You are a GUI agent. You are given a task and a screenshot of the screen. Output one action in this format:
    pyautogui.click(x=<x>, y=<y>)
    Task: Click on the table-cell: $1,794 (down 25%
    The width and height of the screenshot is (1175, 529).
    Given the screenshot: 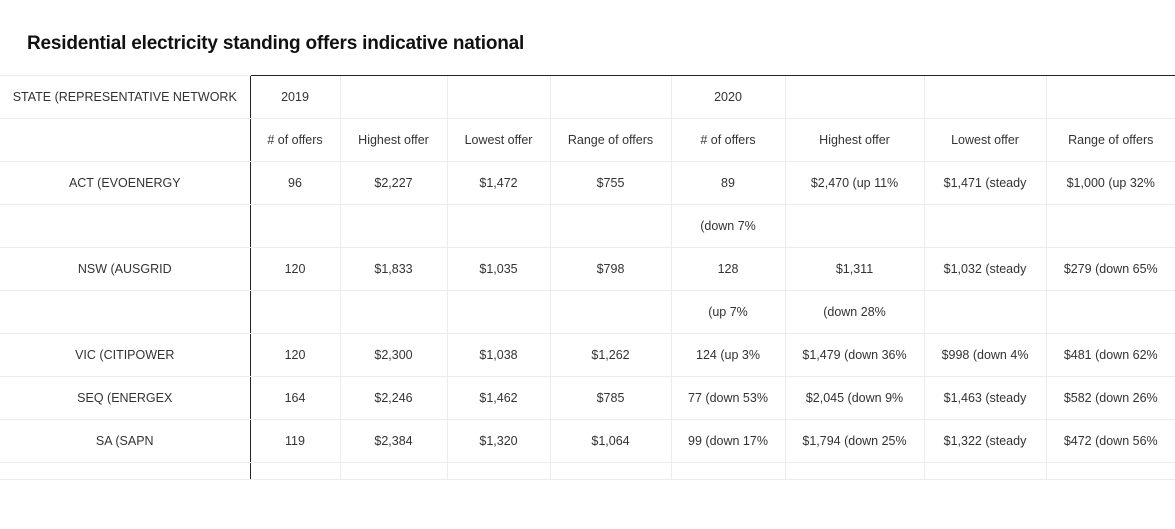 What is the action you would take?
    pyautogui.click(x=854, y=441)
    